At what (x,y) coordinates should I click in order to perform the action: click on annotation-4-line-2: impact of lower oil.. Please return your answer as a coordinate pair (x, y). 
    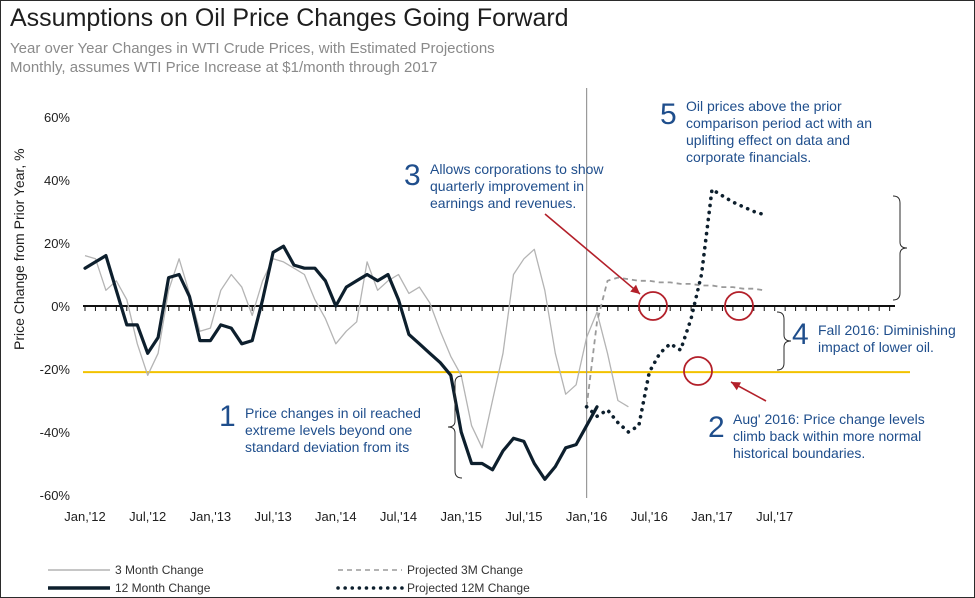
    Looking at the image, I should click on (876, 347).